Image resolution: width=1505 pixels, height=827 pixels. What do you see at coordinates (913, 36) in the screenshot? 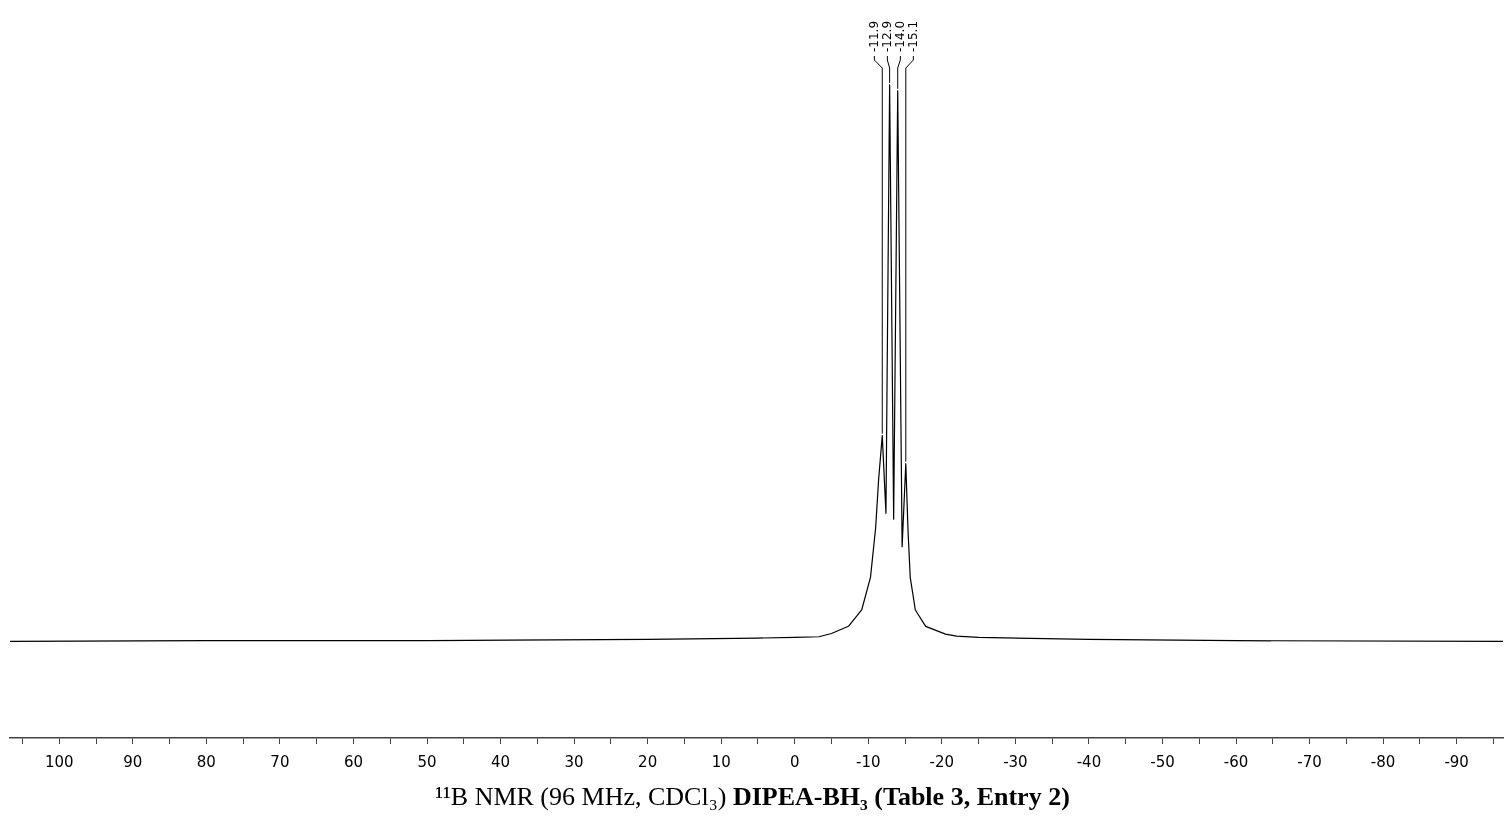
I see `annotation: -15.1` at bounding box center [913, 36].